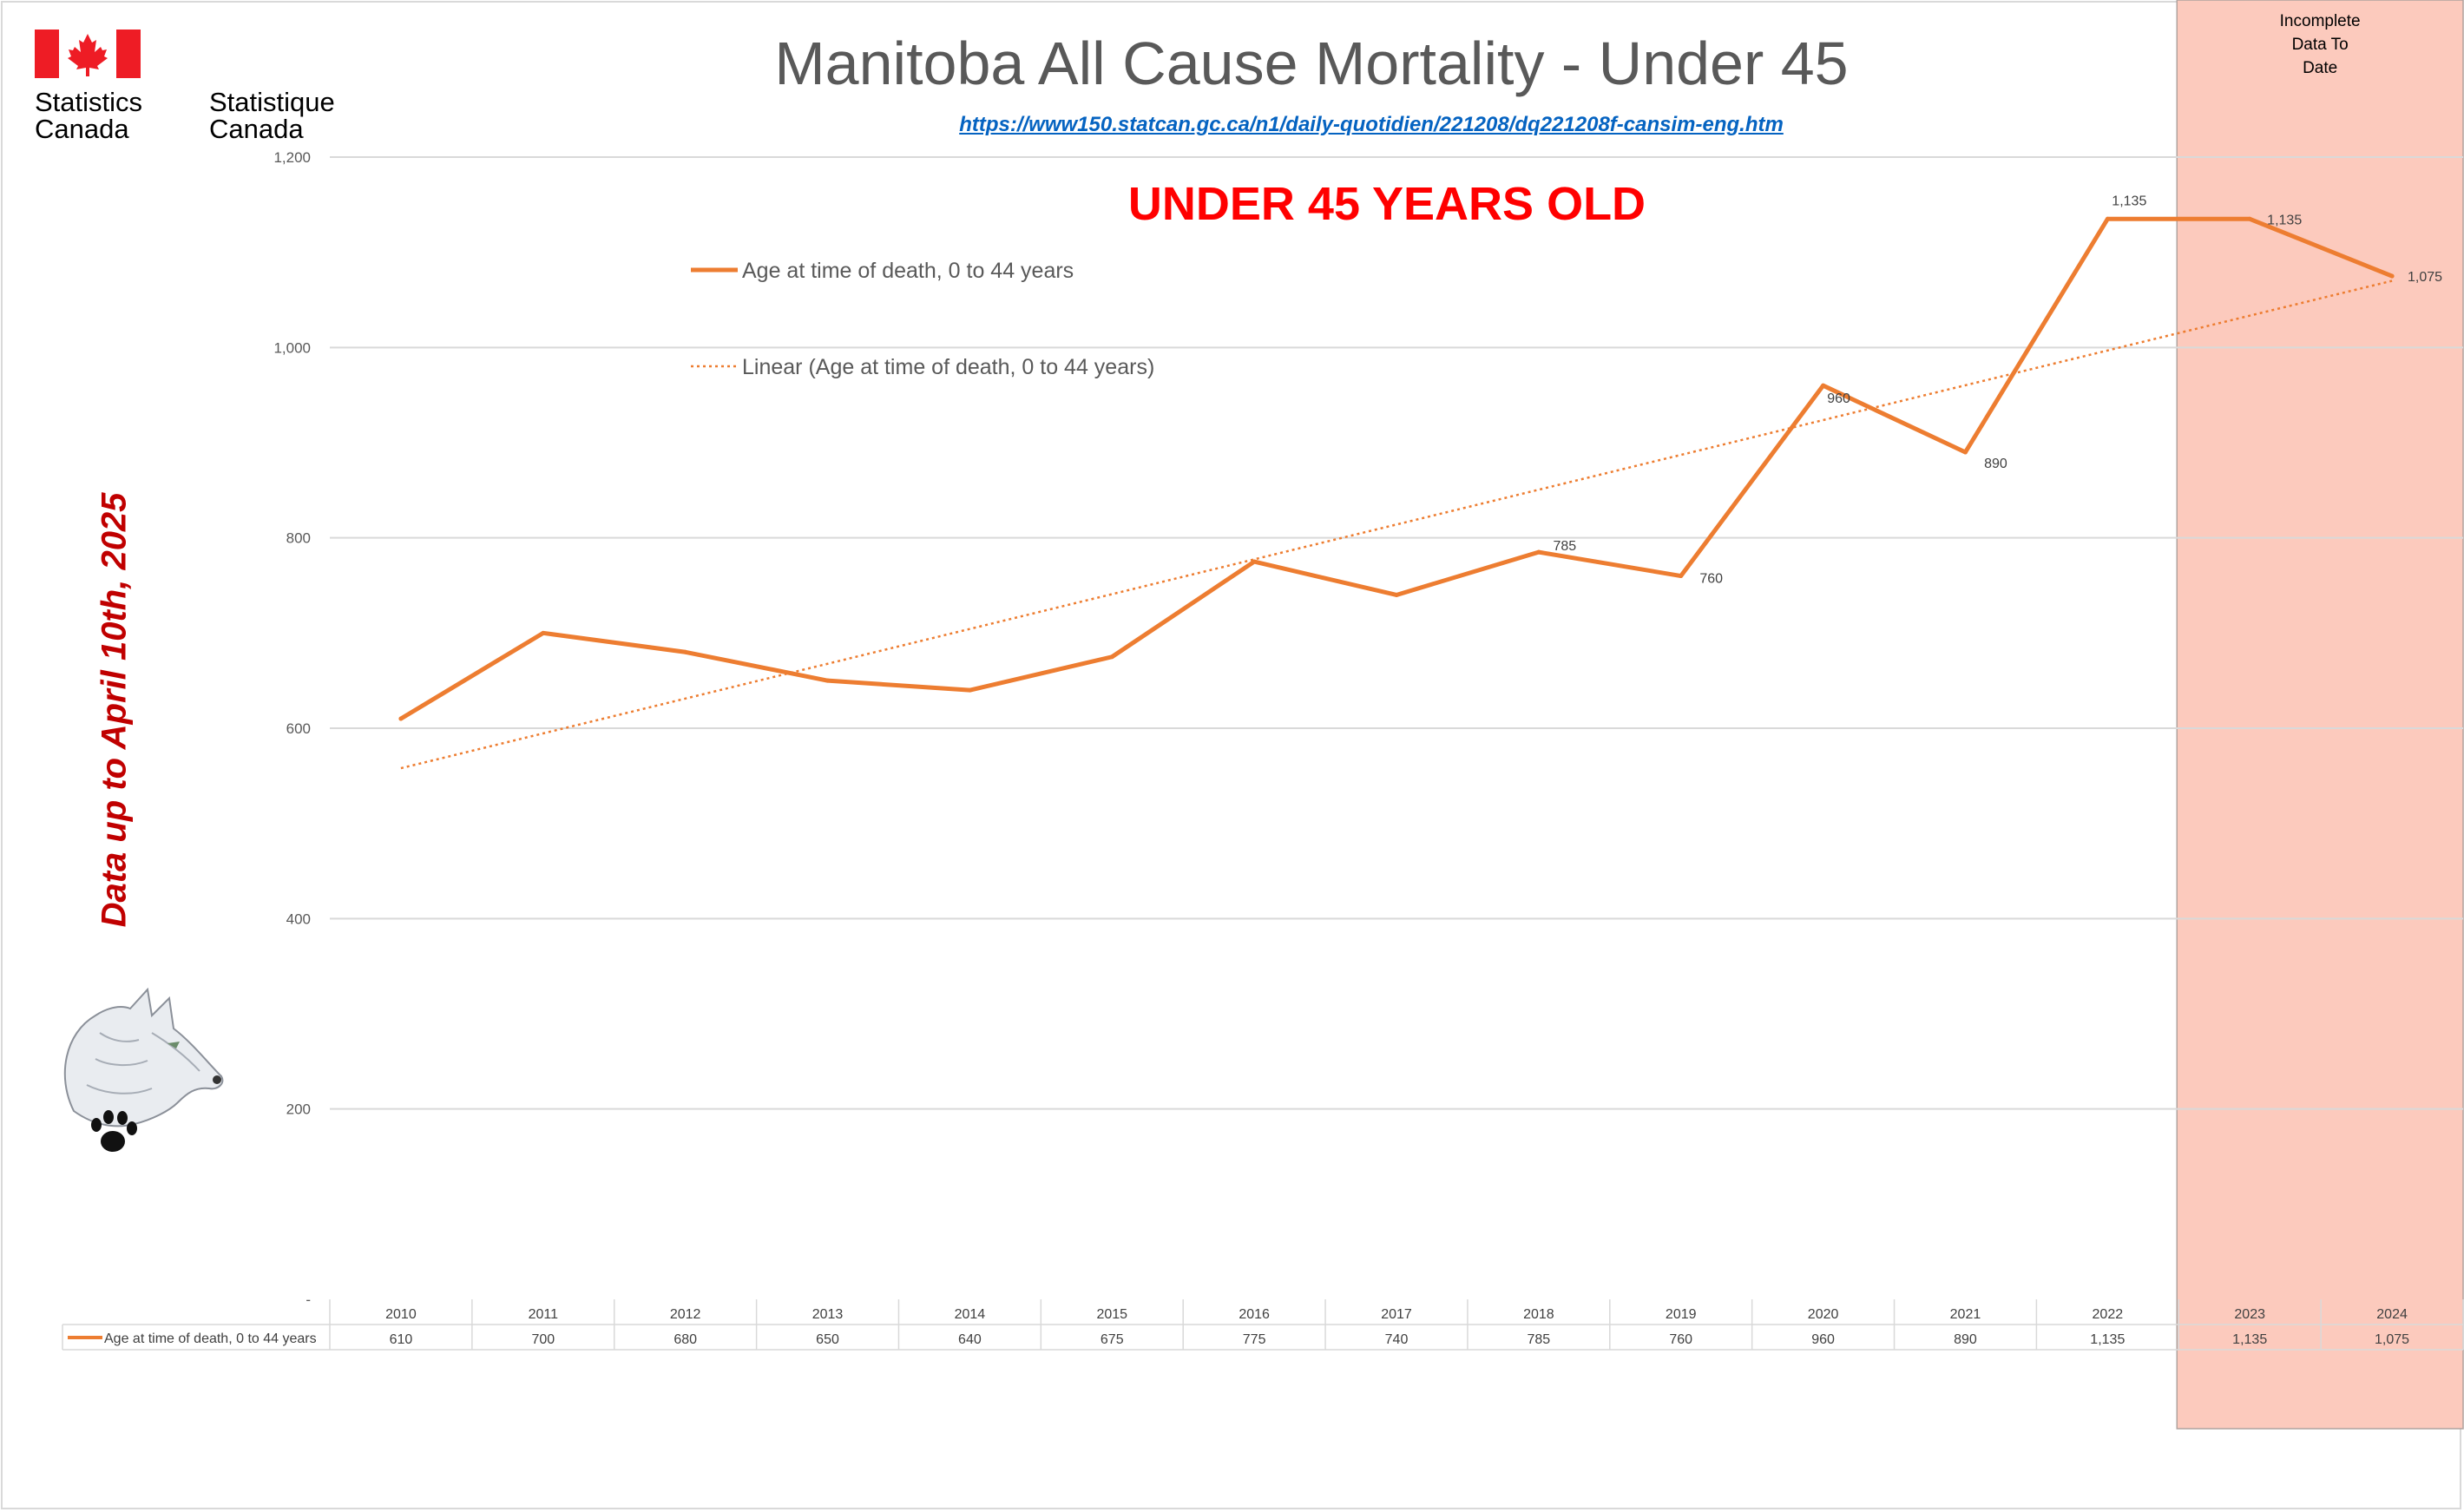  I want to click on table-value: 740, so click(1397, 1339).